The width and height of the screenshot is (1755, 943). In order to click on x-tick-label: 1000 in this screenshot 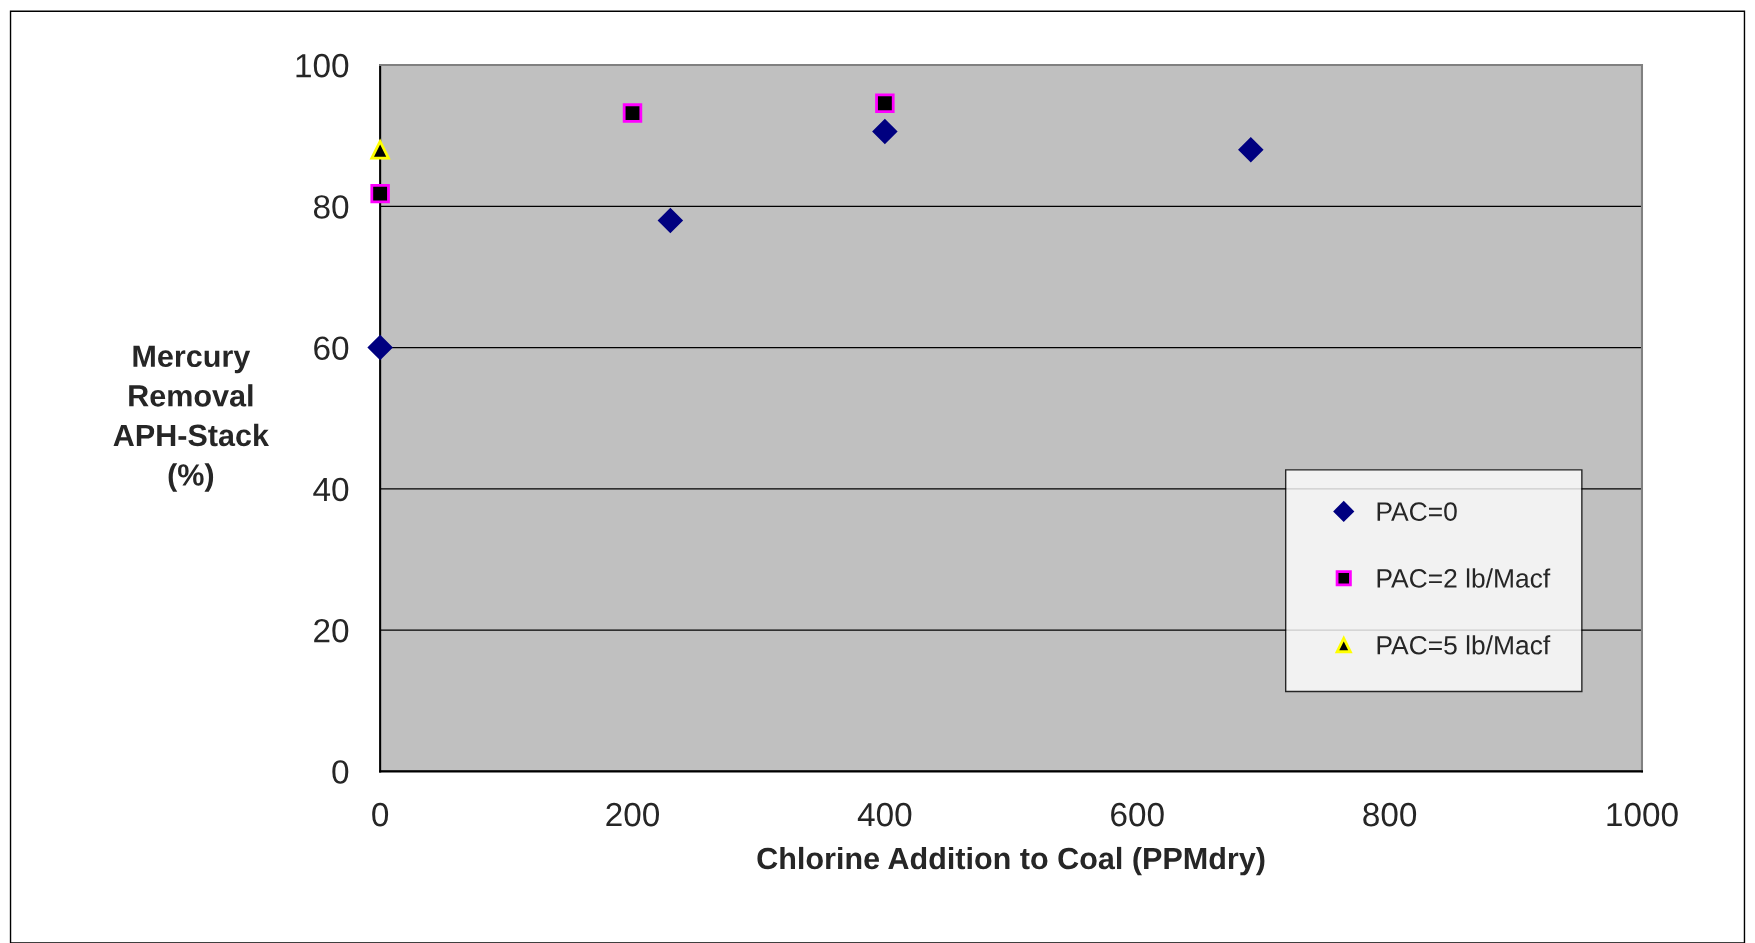, I will do `click(1642, 814)`.